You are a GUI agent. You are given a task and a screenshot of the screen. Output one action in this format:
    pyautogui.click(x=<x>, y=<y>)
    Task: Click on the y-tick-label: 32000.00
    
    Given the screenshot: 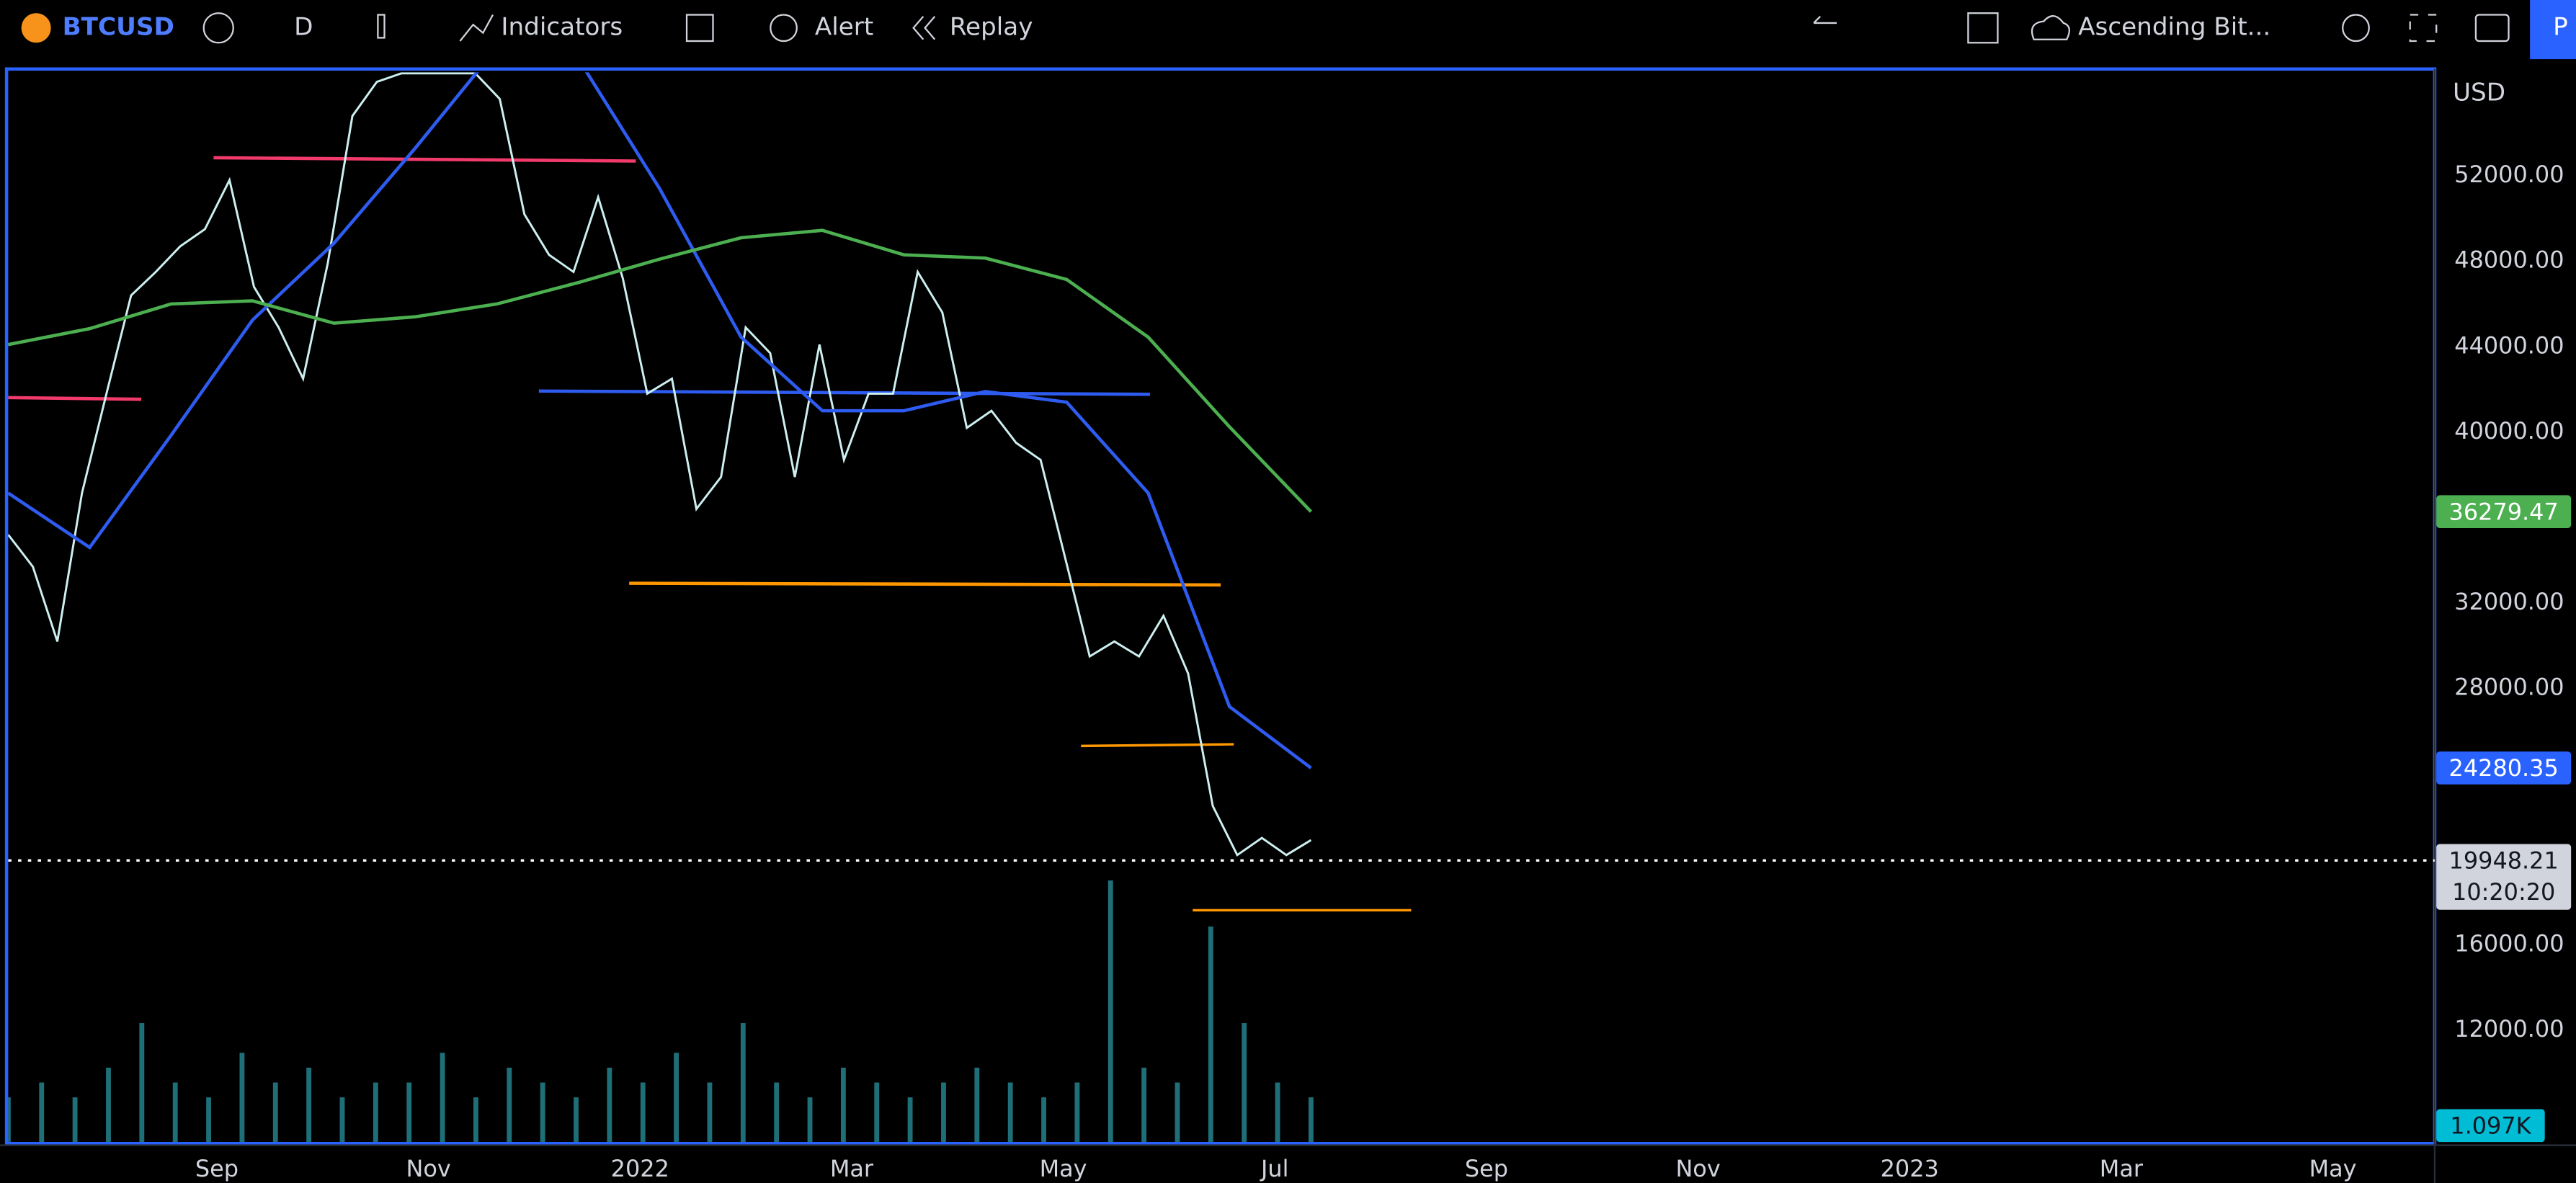 What is the action you would take?
    pyautogui.click(x=2509, y=601)
    